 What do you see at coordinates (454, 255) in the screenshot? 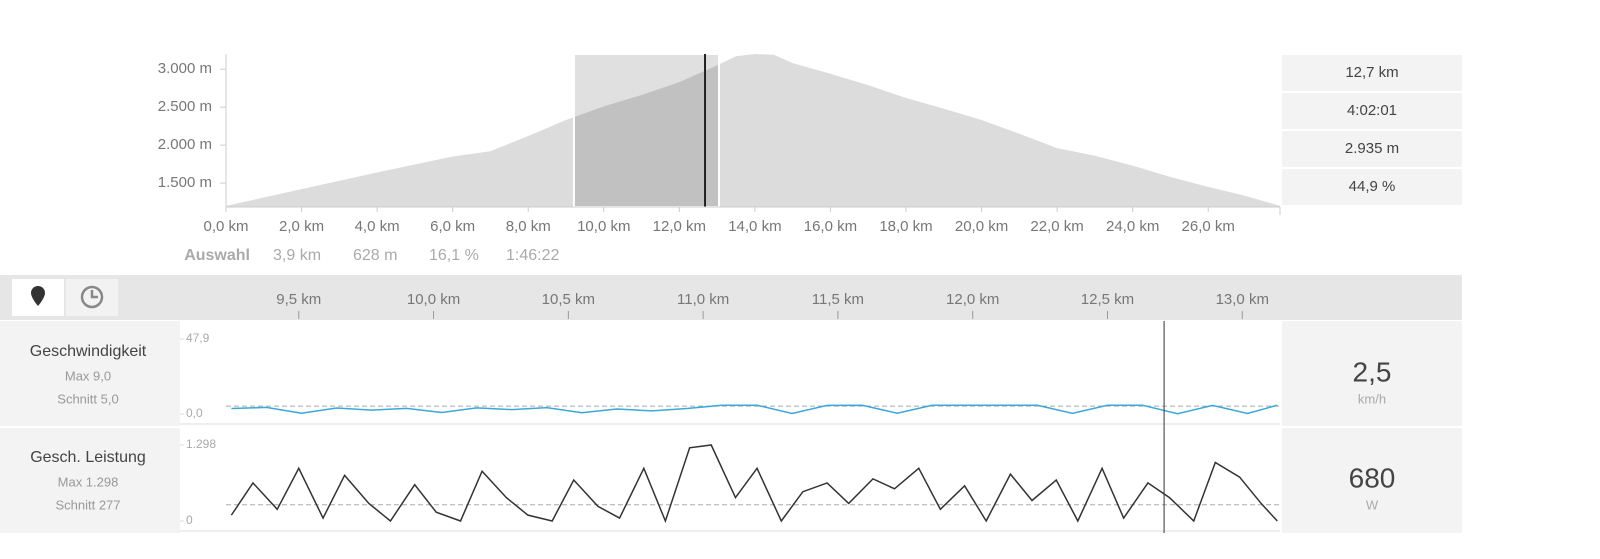
I see `selection-value: 16,1 %` at bounding box center [454, 255].